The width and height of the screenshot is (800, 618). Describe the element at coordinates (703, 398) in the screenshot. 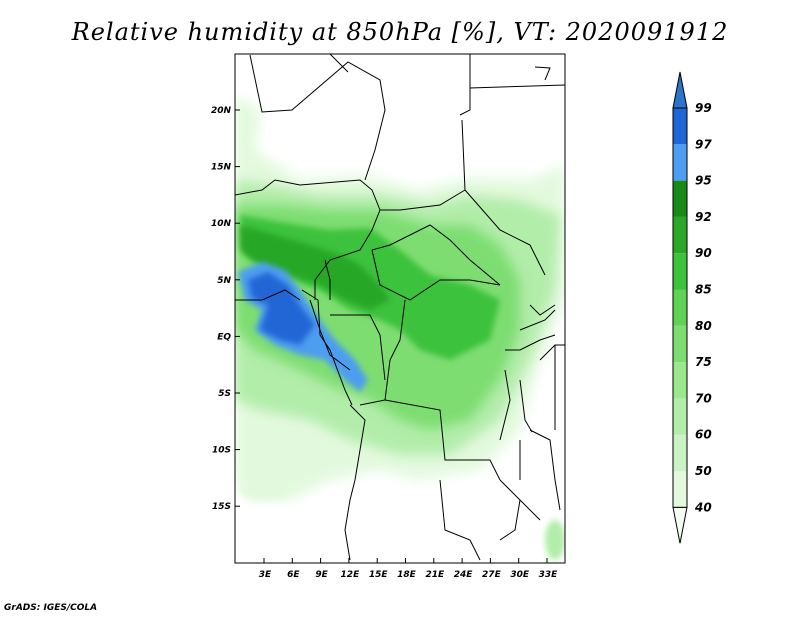

I see `colorbar-label: 70` at that location.